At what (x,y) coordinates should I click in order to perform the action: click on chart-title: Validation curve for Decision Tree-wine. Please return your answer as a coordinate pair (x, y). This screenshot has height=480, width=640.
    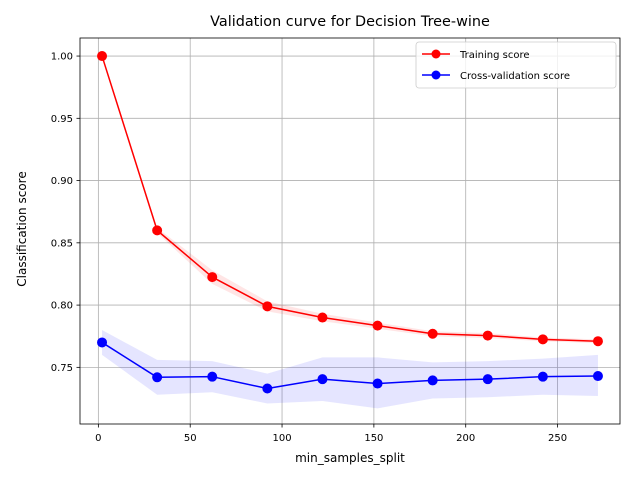
    Looking at the image, I should click on (350, 22).